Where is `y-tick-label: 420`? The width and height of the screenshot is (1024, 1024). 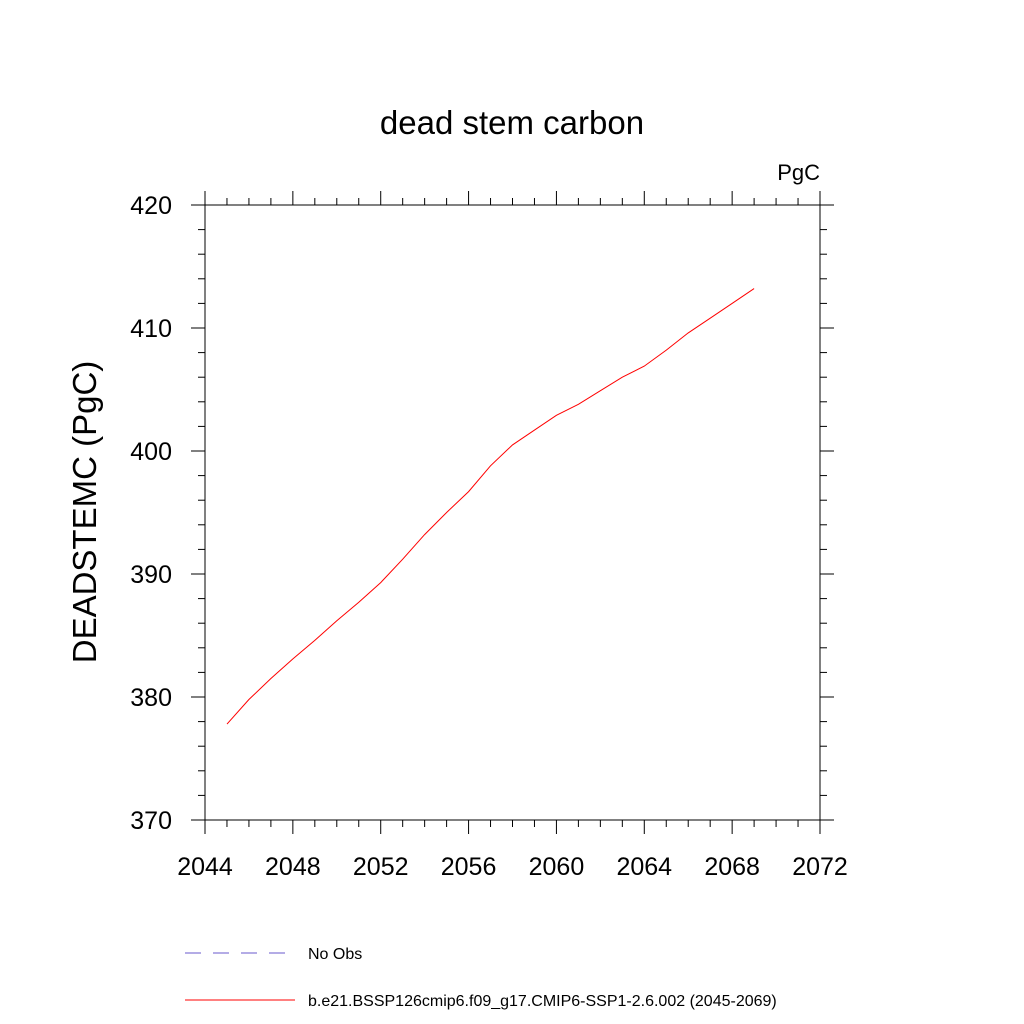
y-tick-label: 420 is located at coordinates (151, 206).